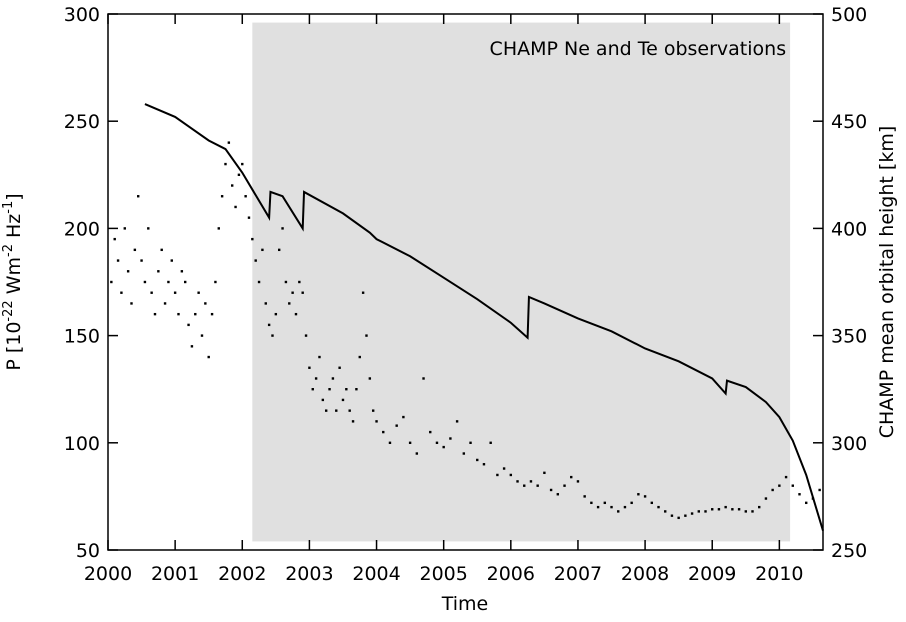  What do you see at coordinates (82, 337) in the screenshot?
I see `y-tick-label: 150` at bounding box center [82, 337].